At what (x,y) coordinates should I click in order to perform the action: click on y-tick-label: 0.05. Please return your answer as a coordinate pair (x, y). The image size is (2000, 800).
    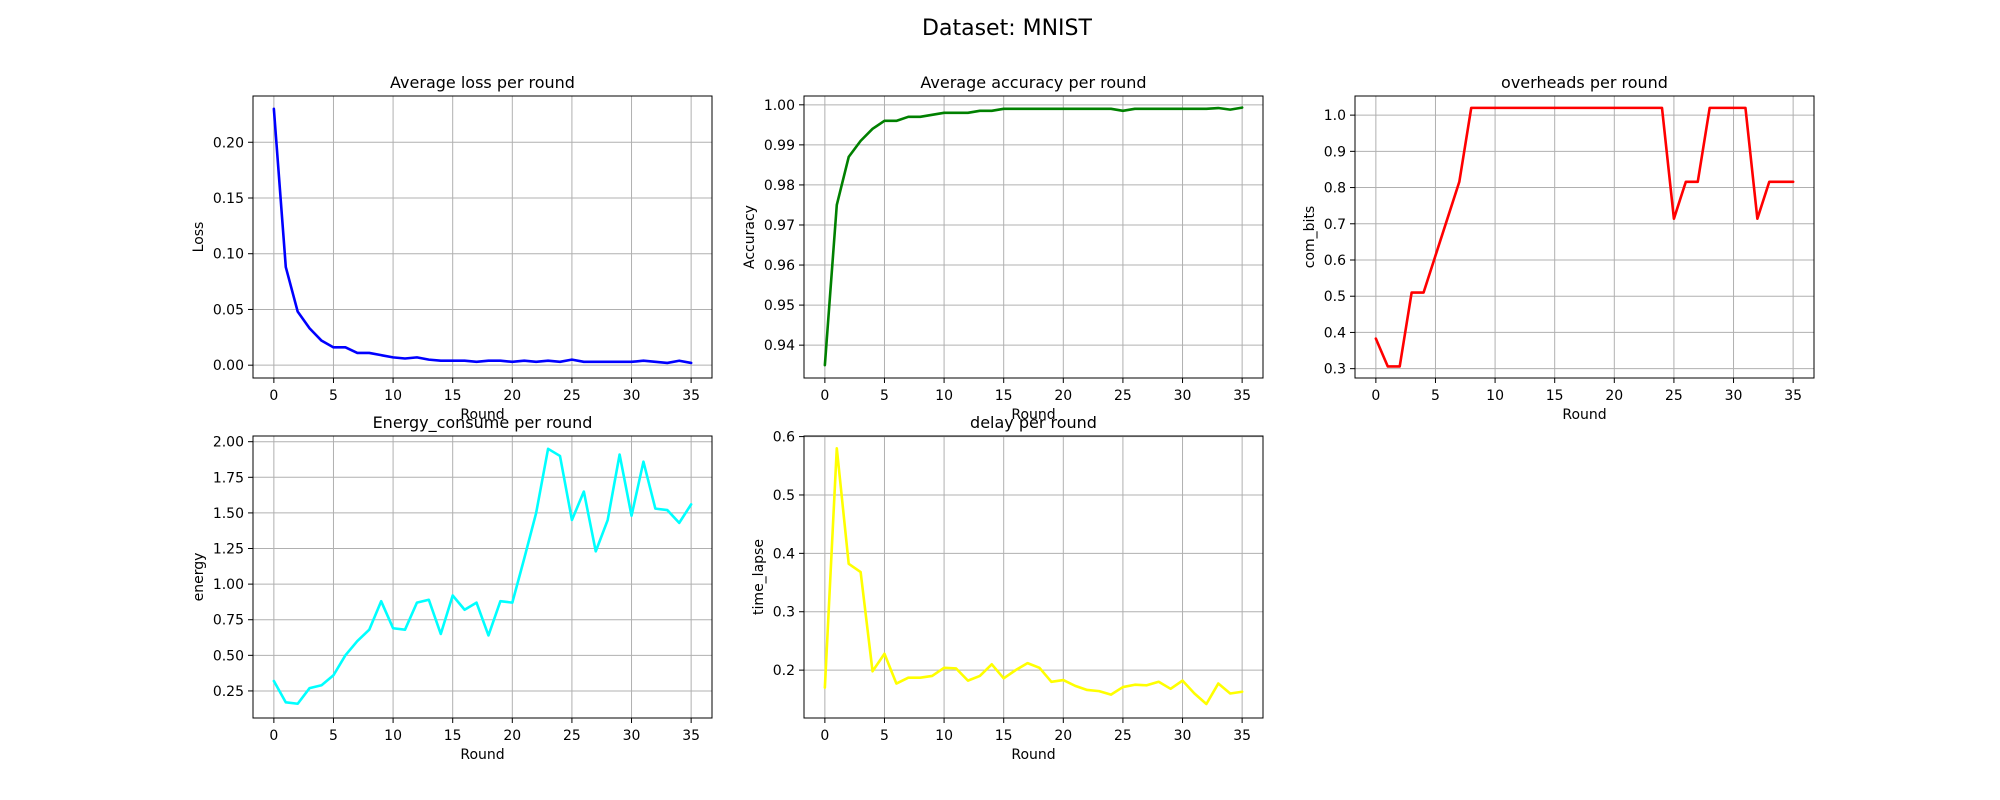
    Looking at the image, I should click on (228, 310).